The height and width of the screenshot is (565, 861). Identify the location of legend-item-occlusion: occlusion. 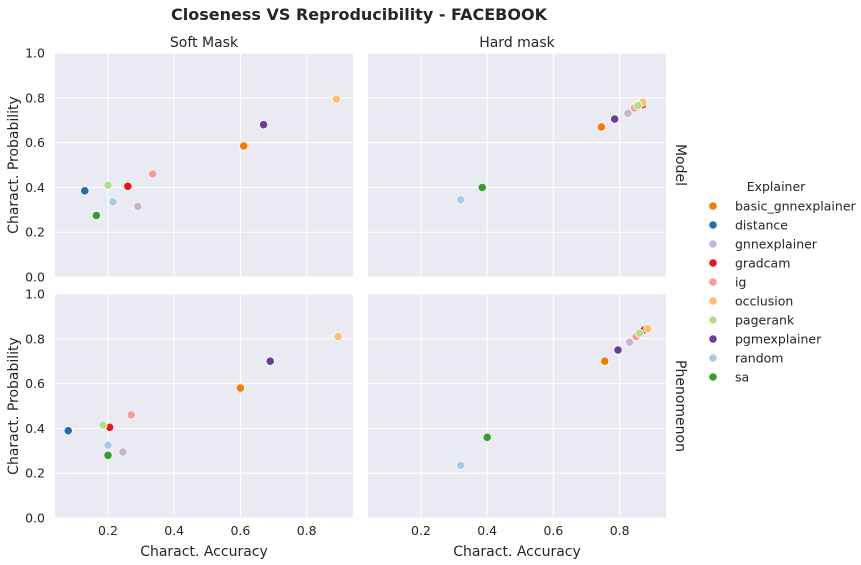
(750, 301).